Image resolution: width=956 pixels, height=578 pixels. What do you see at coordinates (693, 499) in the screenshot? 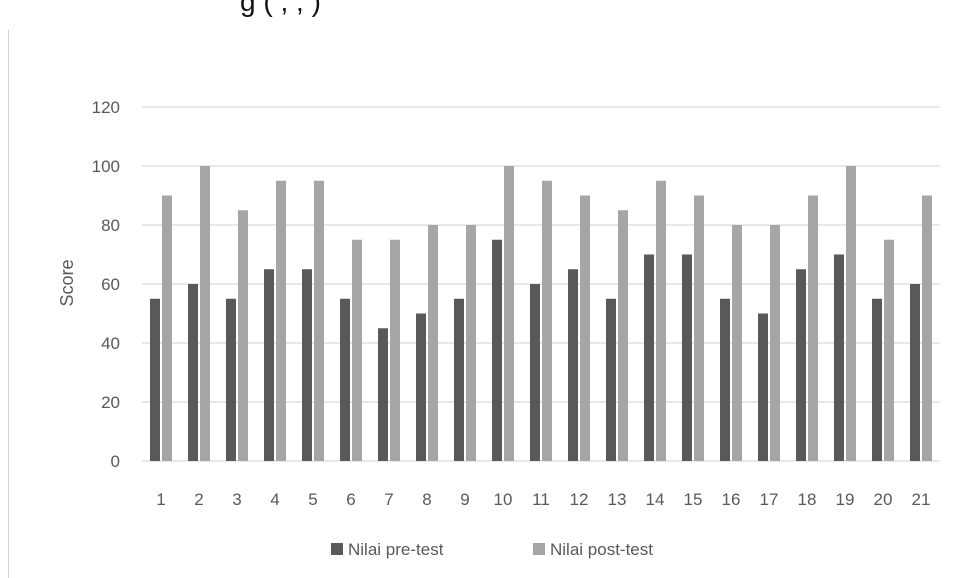
I see `x-tick-label: 15` at bounding box center [693, 499].